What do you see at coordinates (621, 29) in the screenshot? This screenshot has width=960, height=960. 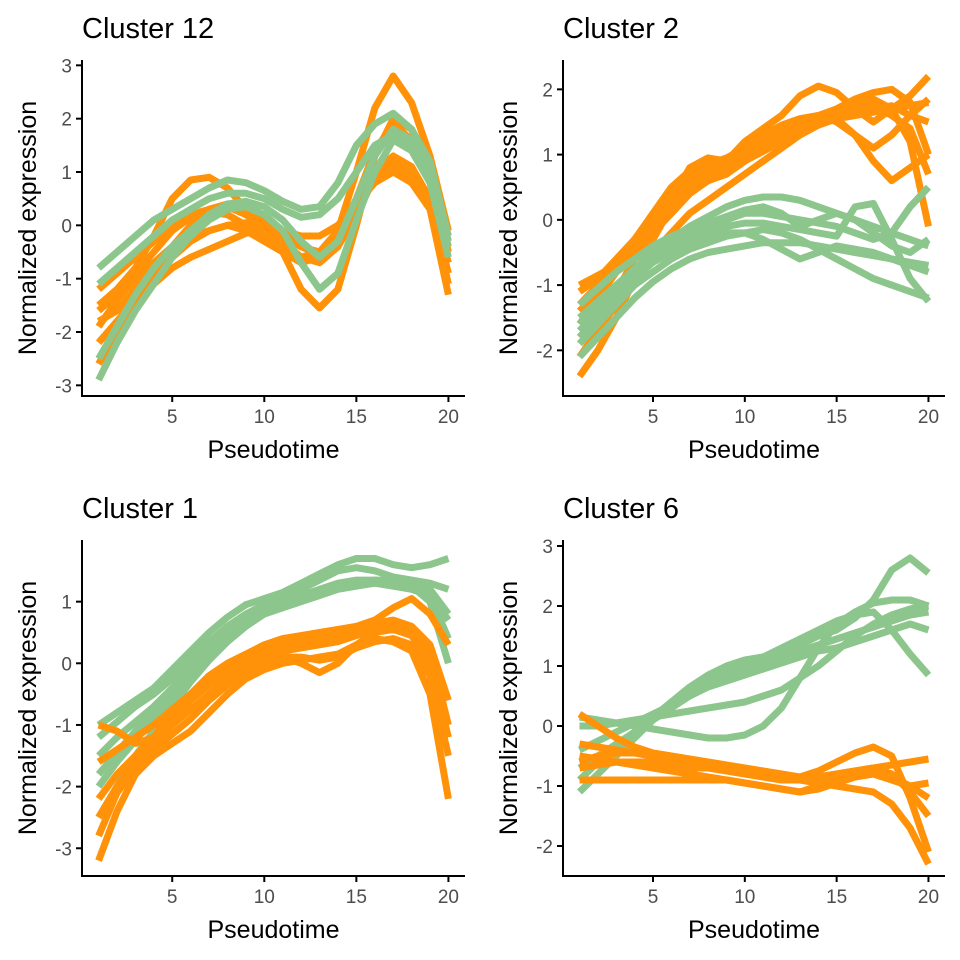 I see `panel-title: Cluster 2` at bounding box center [621, 29].